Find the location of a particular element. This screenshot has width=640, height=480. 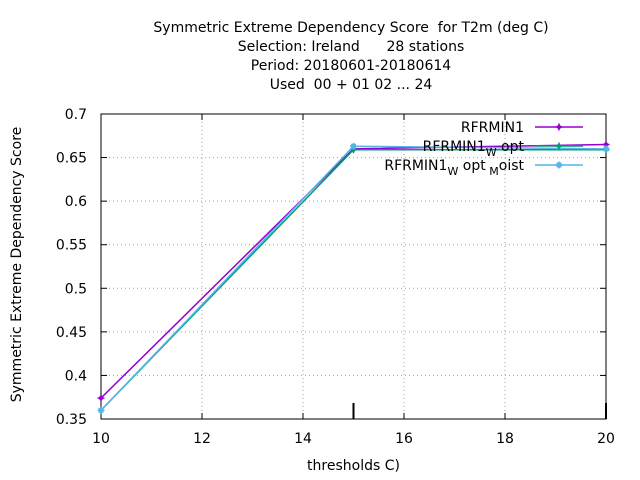

y-tick-label: 0.7 is located at coordinates (76, 115).